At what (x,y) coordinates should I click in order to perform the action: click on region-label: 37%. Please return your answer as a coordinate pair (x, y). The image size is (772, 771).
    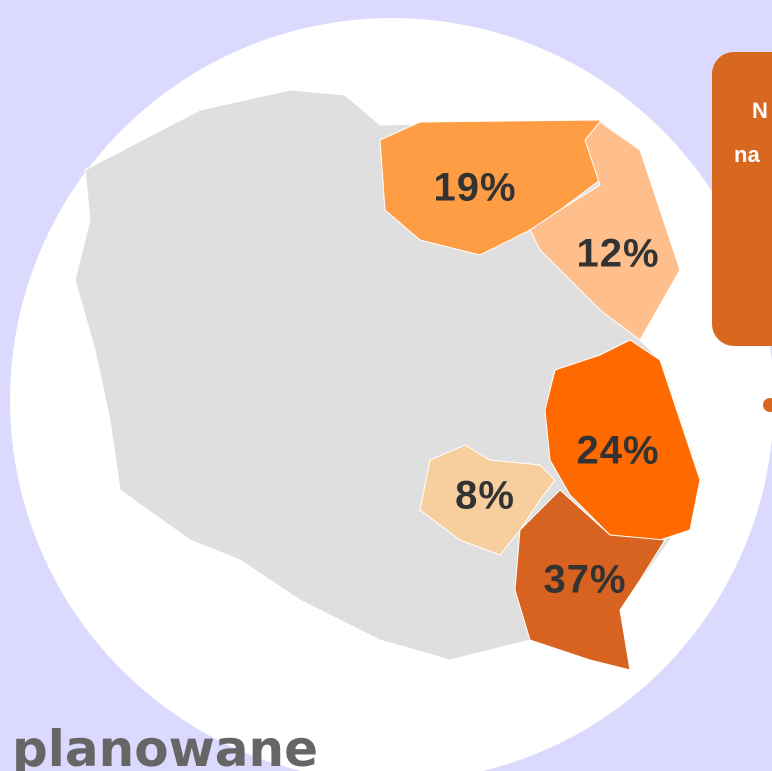
    Looking at the image, I should click on (584, 580).